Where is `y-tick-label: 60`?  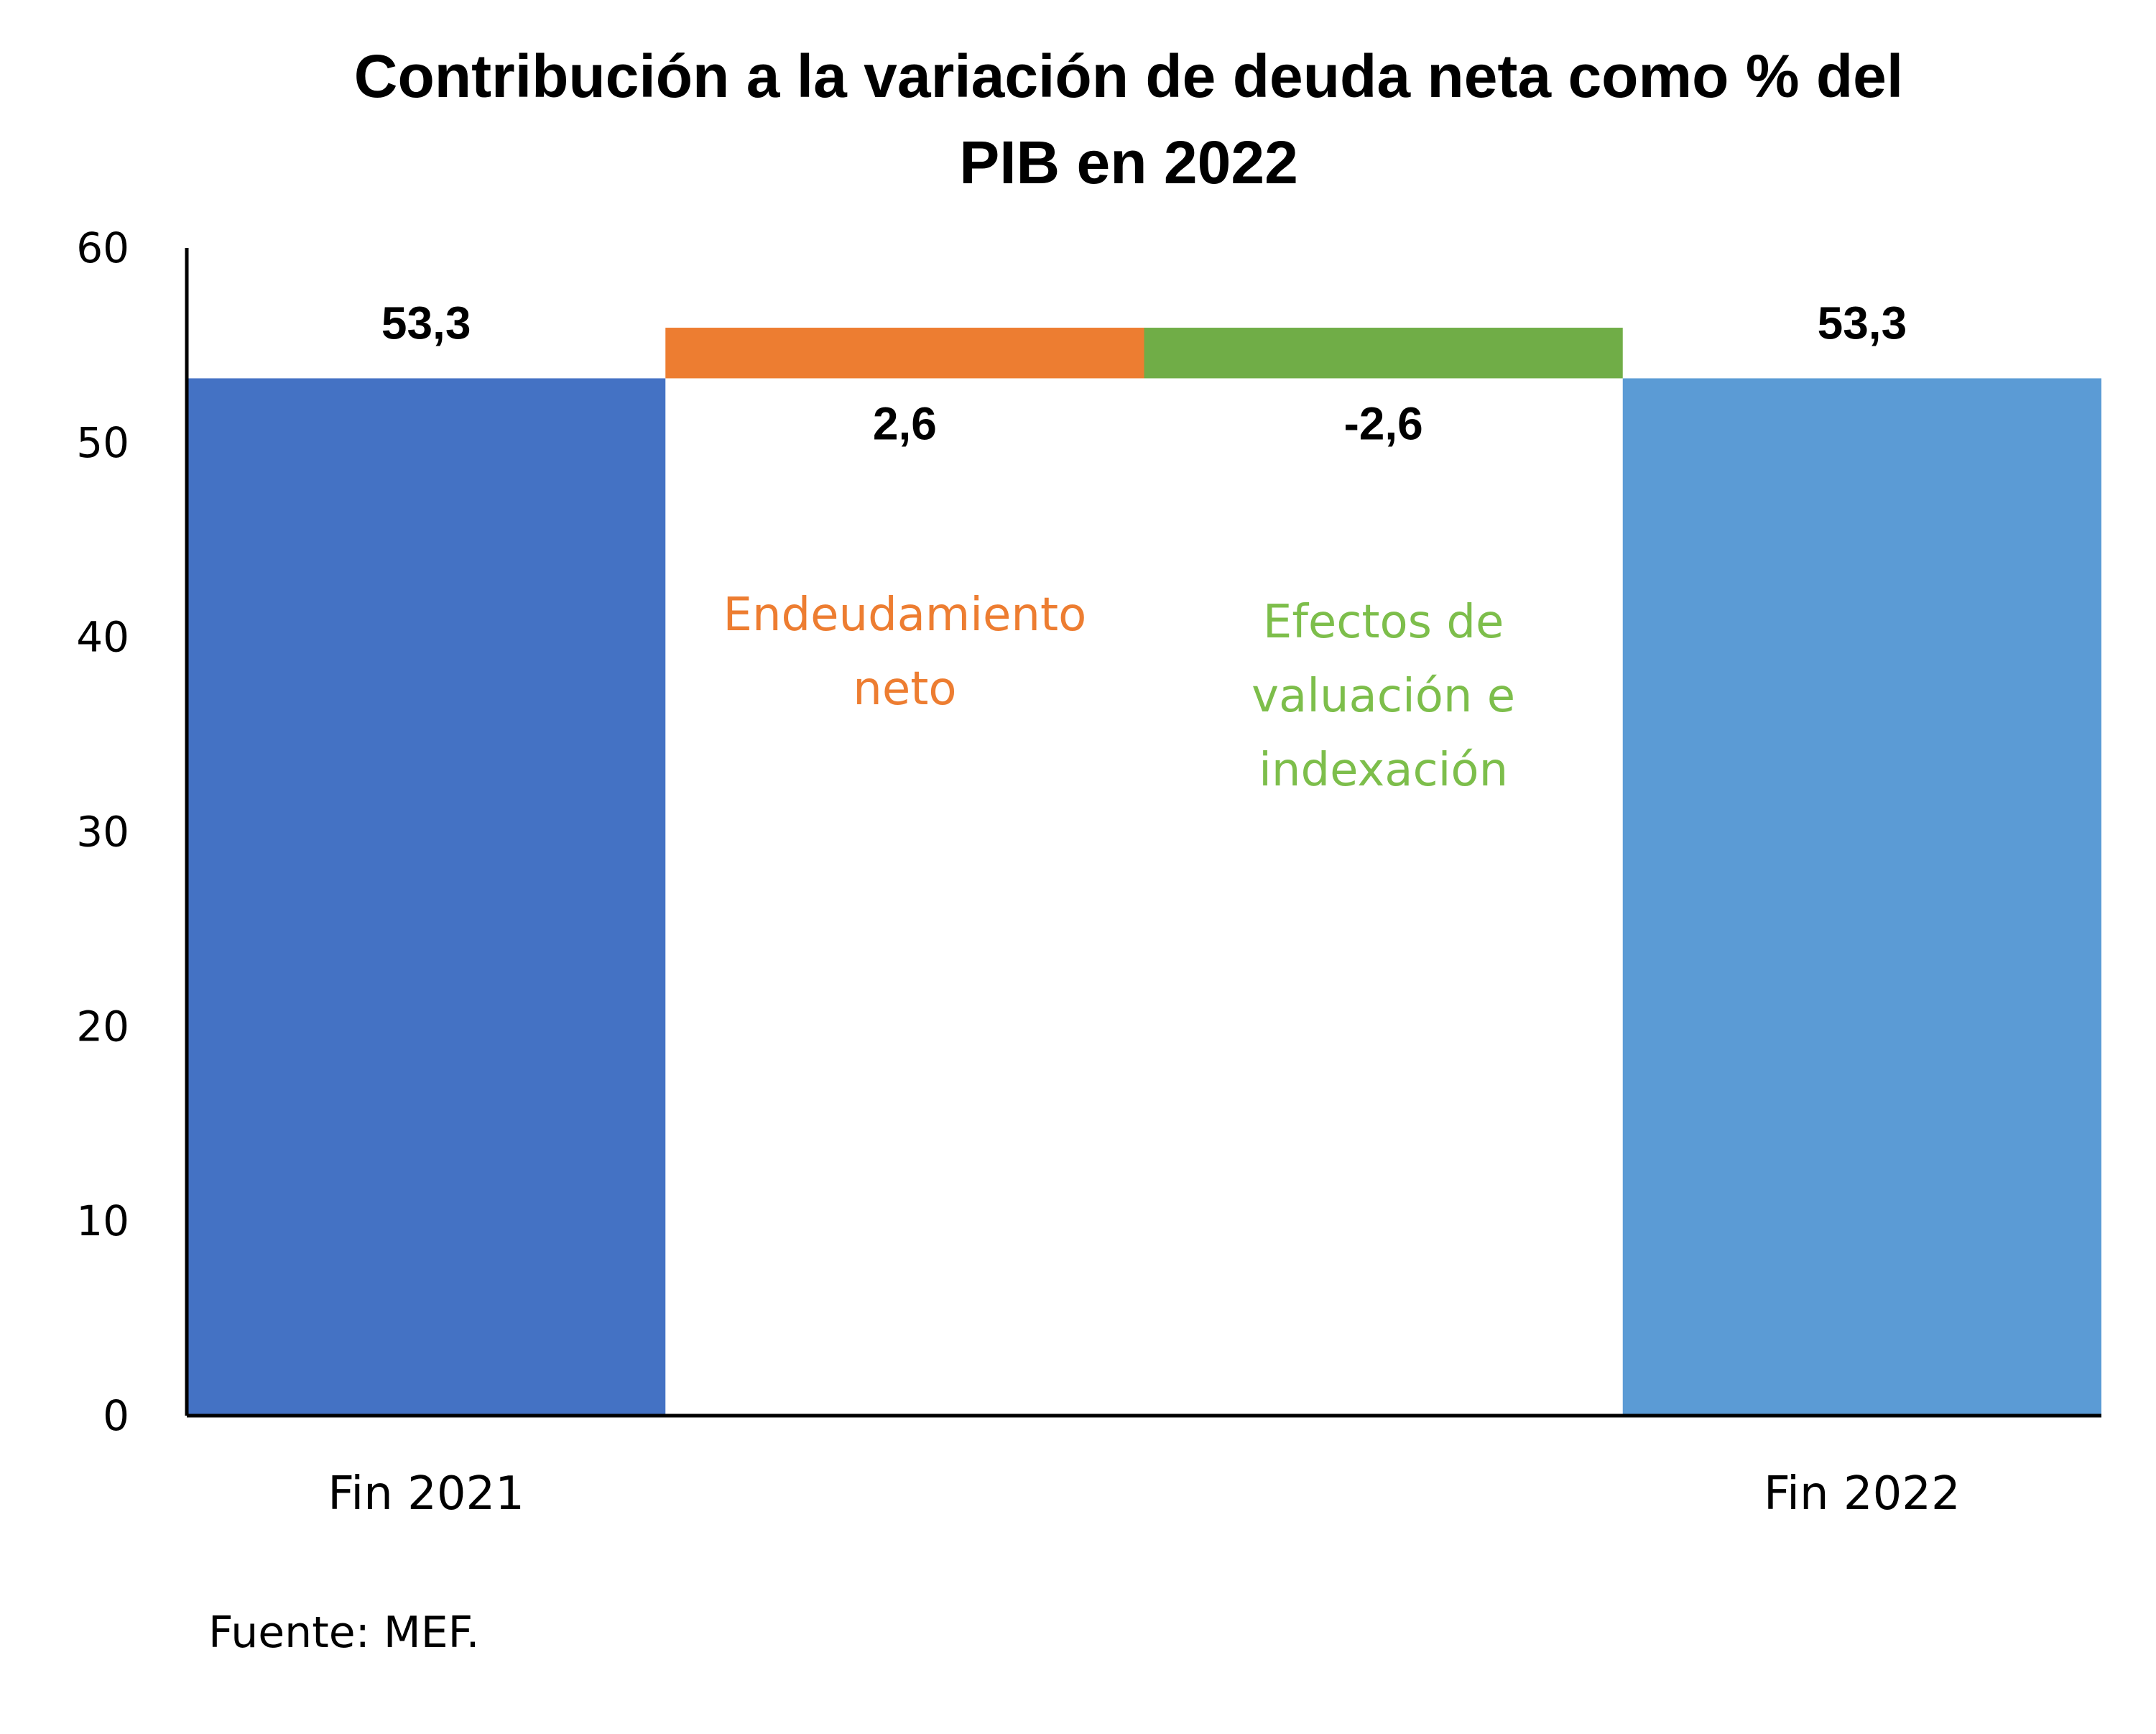 y-tick-label: 60 is located at coordinates (102, 247).